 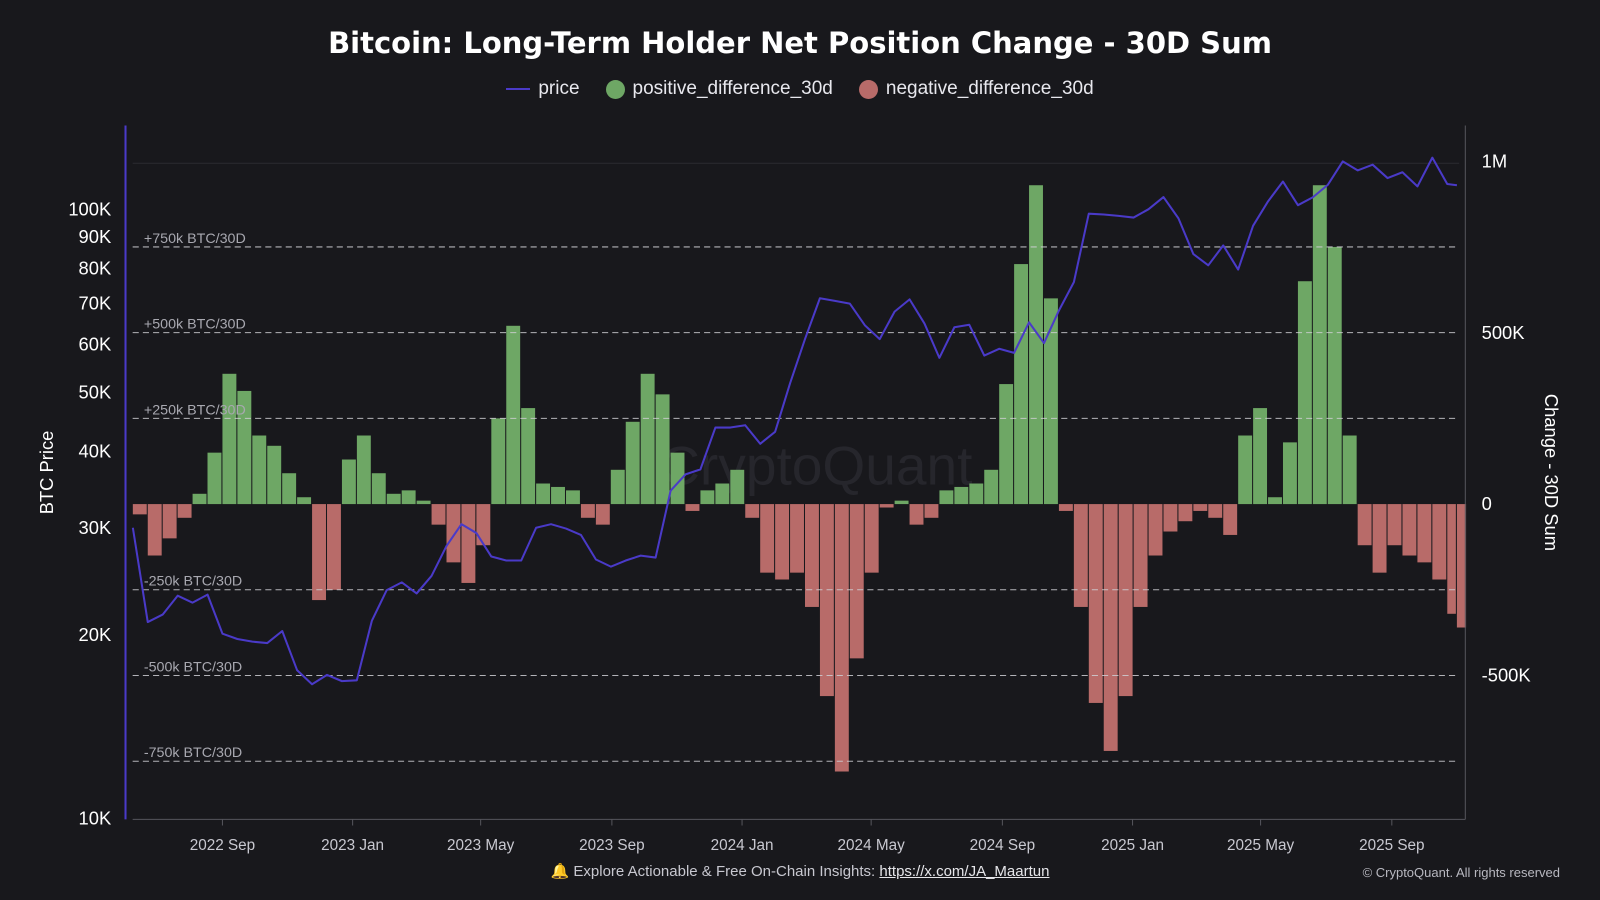 I want to click on left-tick-label: 90K, so click(x=95, y=236).